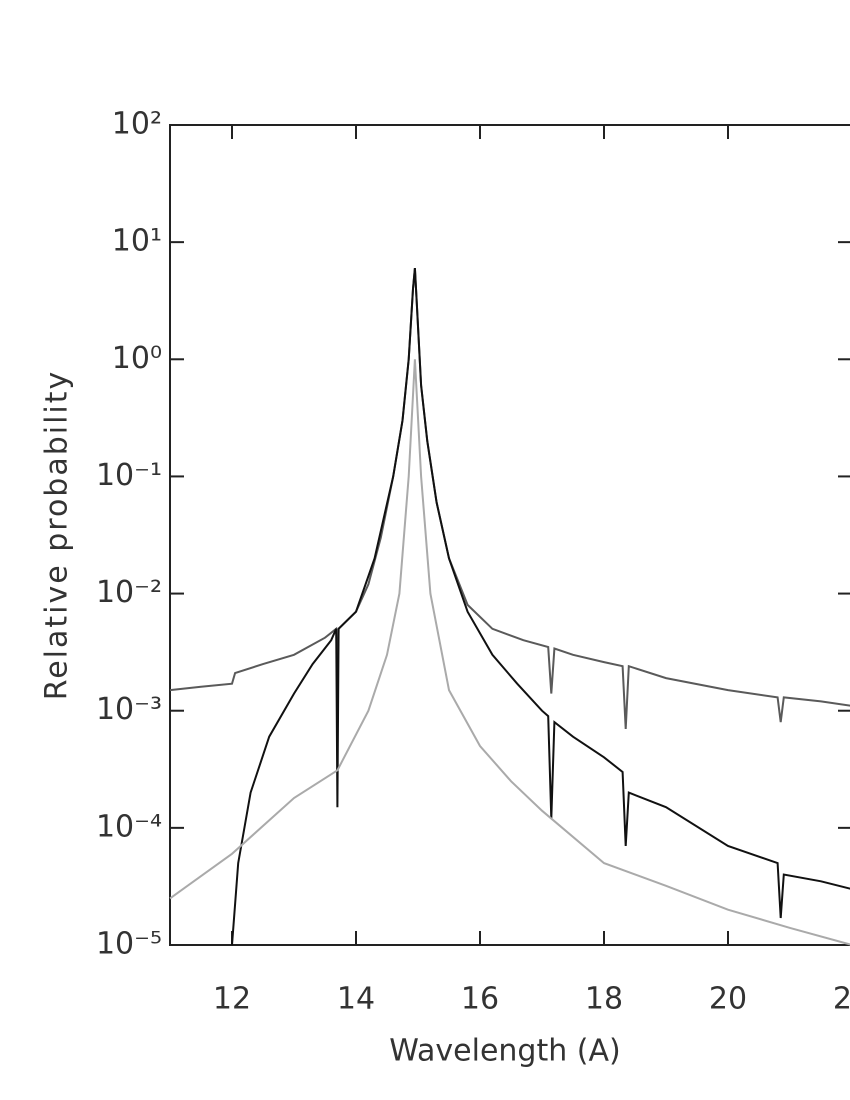  What do you see at coordinates (137, 358) in the screenshot?
I see `y-tick-label: 10⁰` at bounding box center [137, 358].